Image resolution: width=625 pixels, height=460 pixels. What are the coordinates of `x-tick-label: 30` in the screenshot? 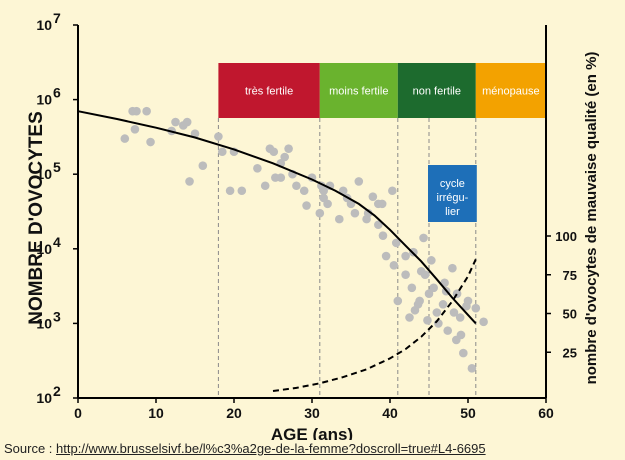 It's located at (312, 413).